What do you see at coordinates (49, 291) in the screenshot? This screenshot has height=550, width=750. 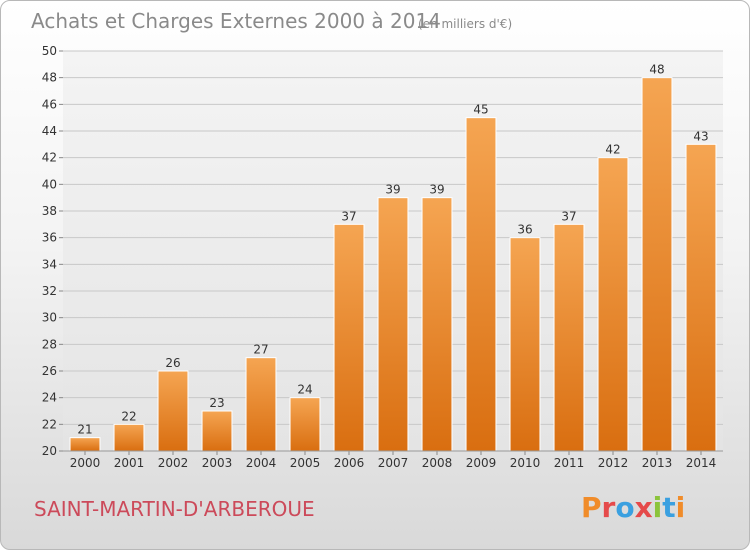 I see `y-tick-label: 32` at bounding box center [49, 291].